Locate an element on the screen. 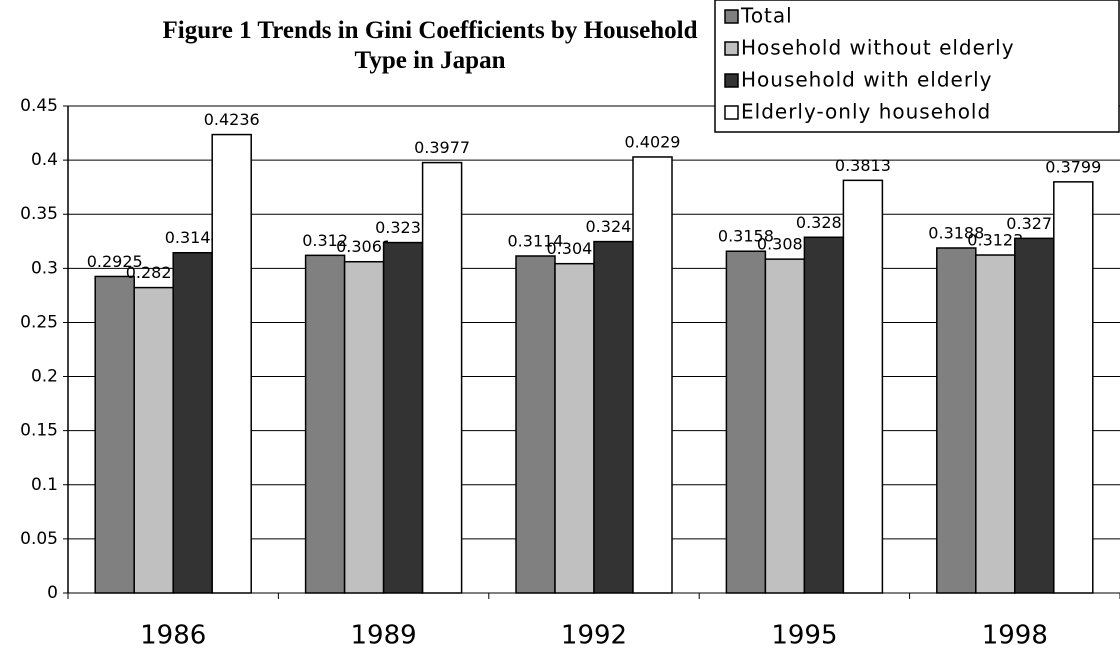 Image resolution: width=1120 pixels, height=659 pixels. value-label: 0.3977 is located at coordinates (442, 147).